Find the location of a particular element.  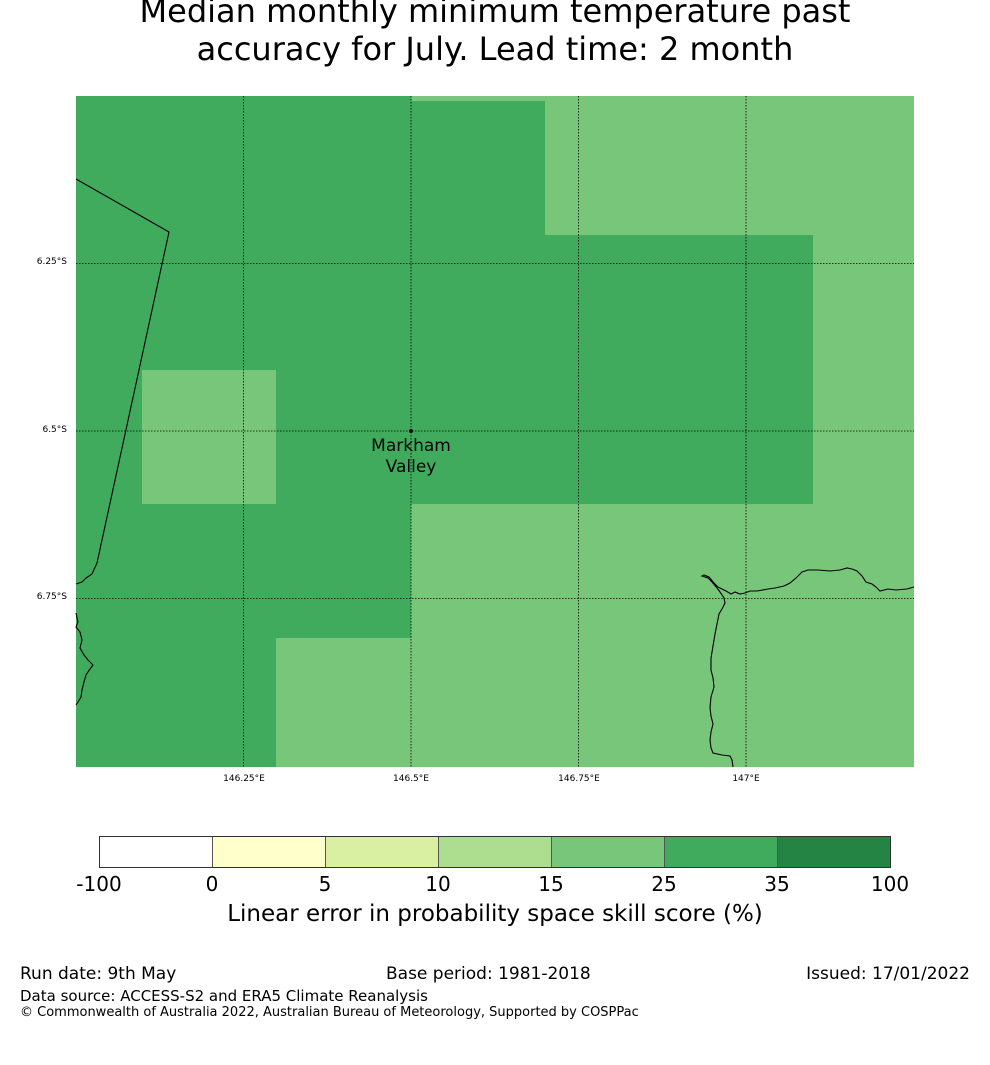

lon-label: 146.25°E is located at coordinates (244, 779).